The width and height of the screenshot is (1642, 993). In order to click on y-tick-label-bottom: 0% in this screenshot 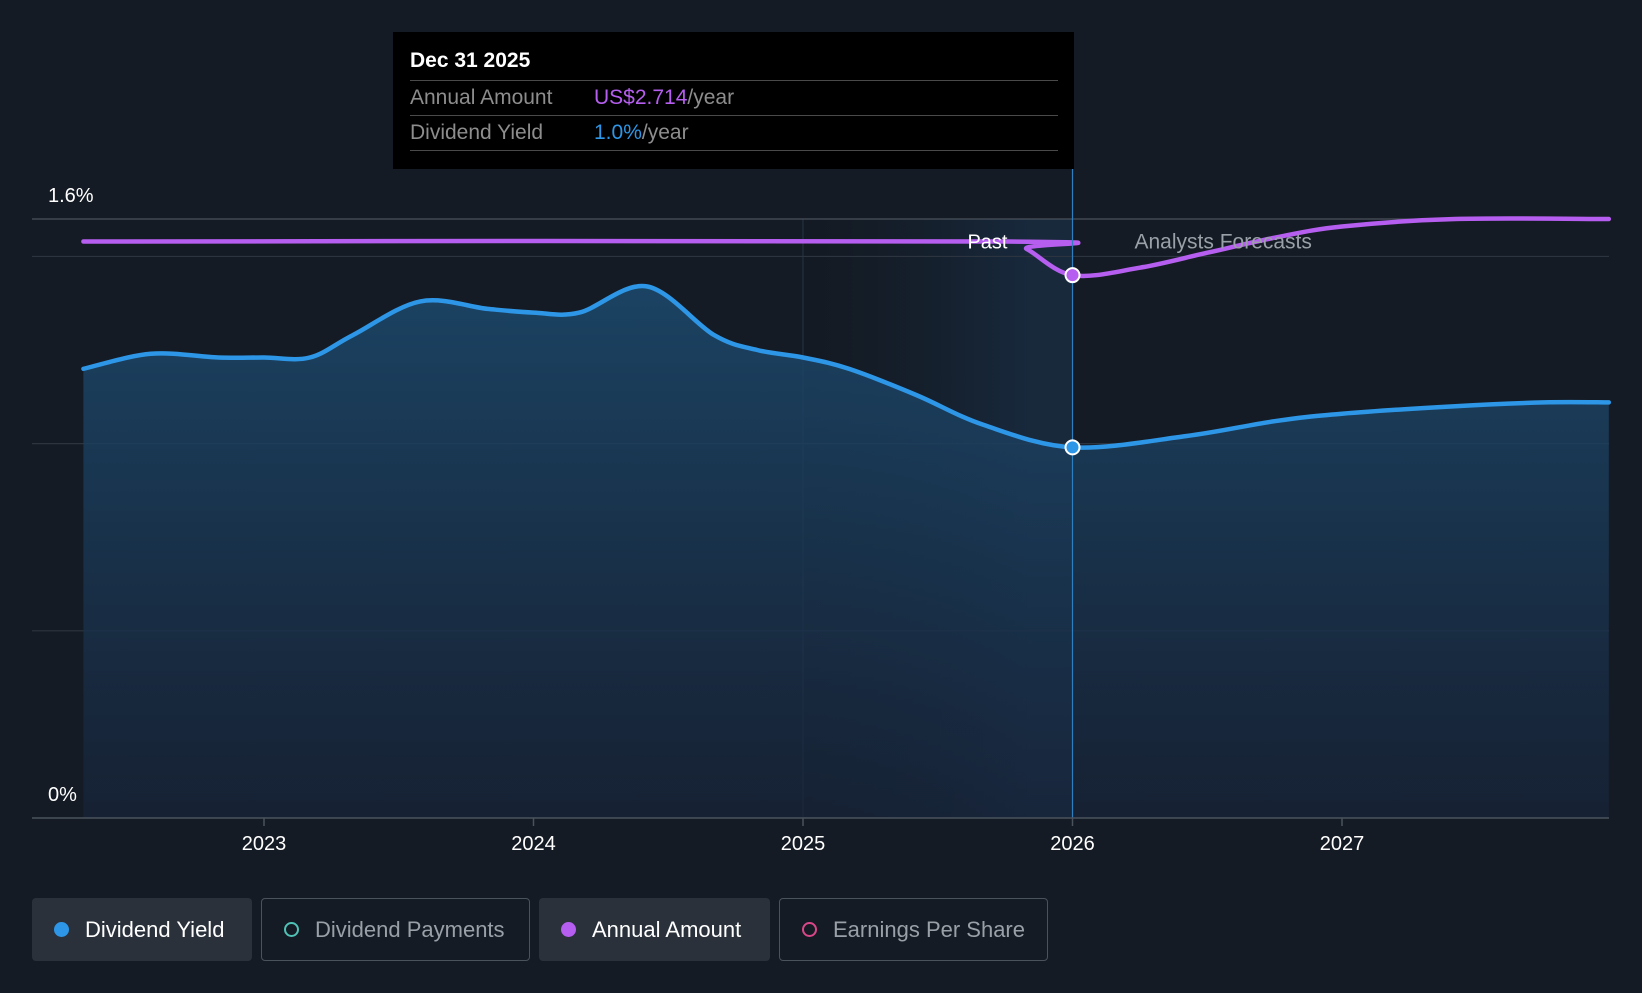, I will do `click(62, 795)`.